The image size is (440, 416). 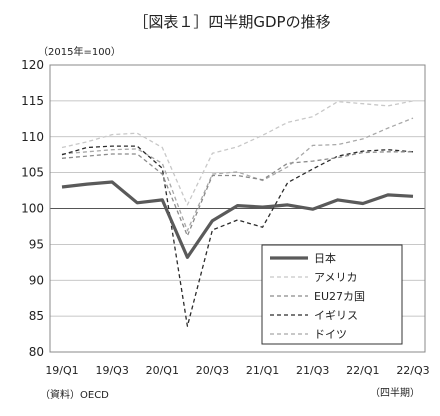 What do you see at coordinates (32, 173) in the screenshot?
I see `y-tick-label-105: 105` at bounding box center [32, 173].